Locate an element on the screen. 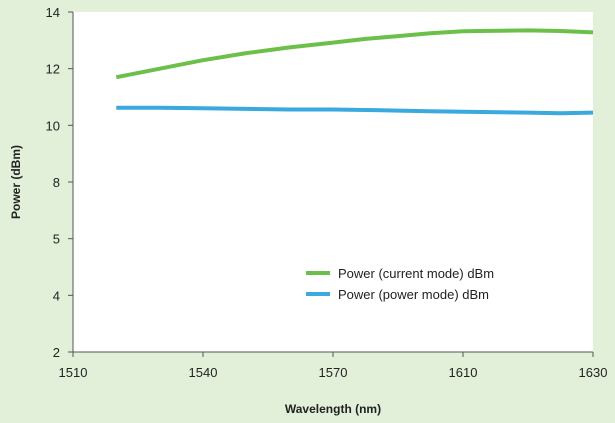  y-axis-title: Power (dBm) is located at coordinates (16, 182).